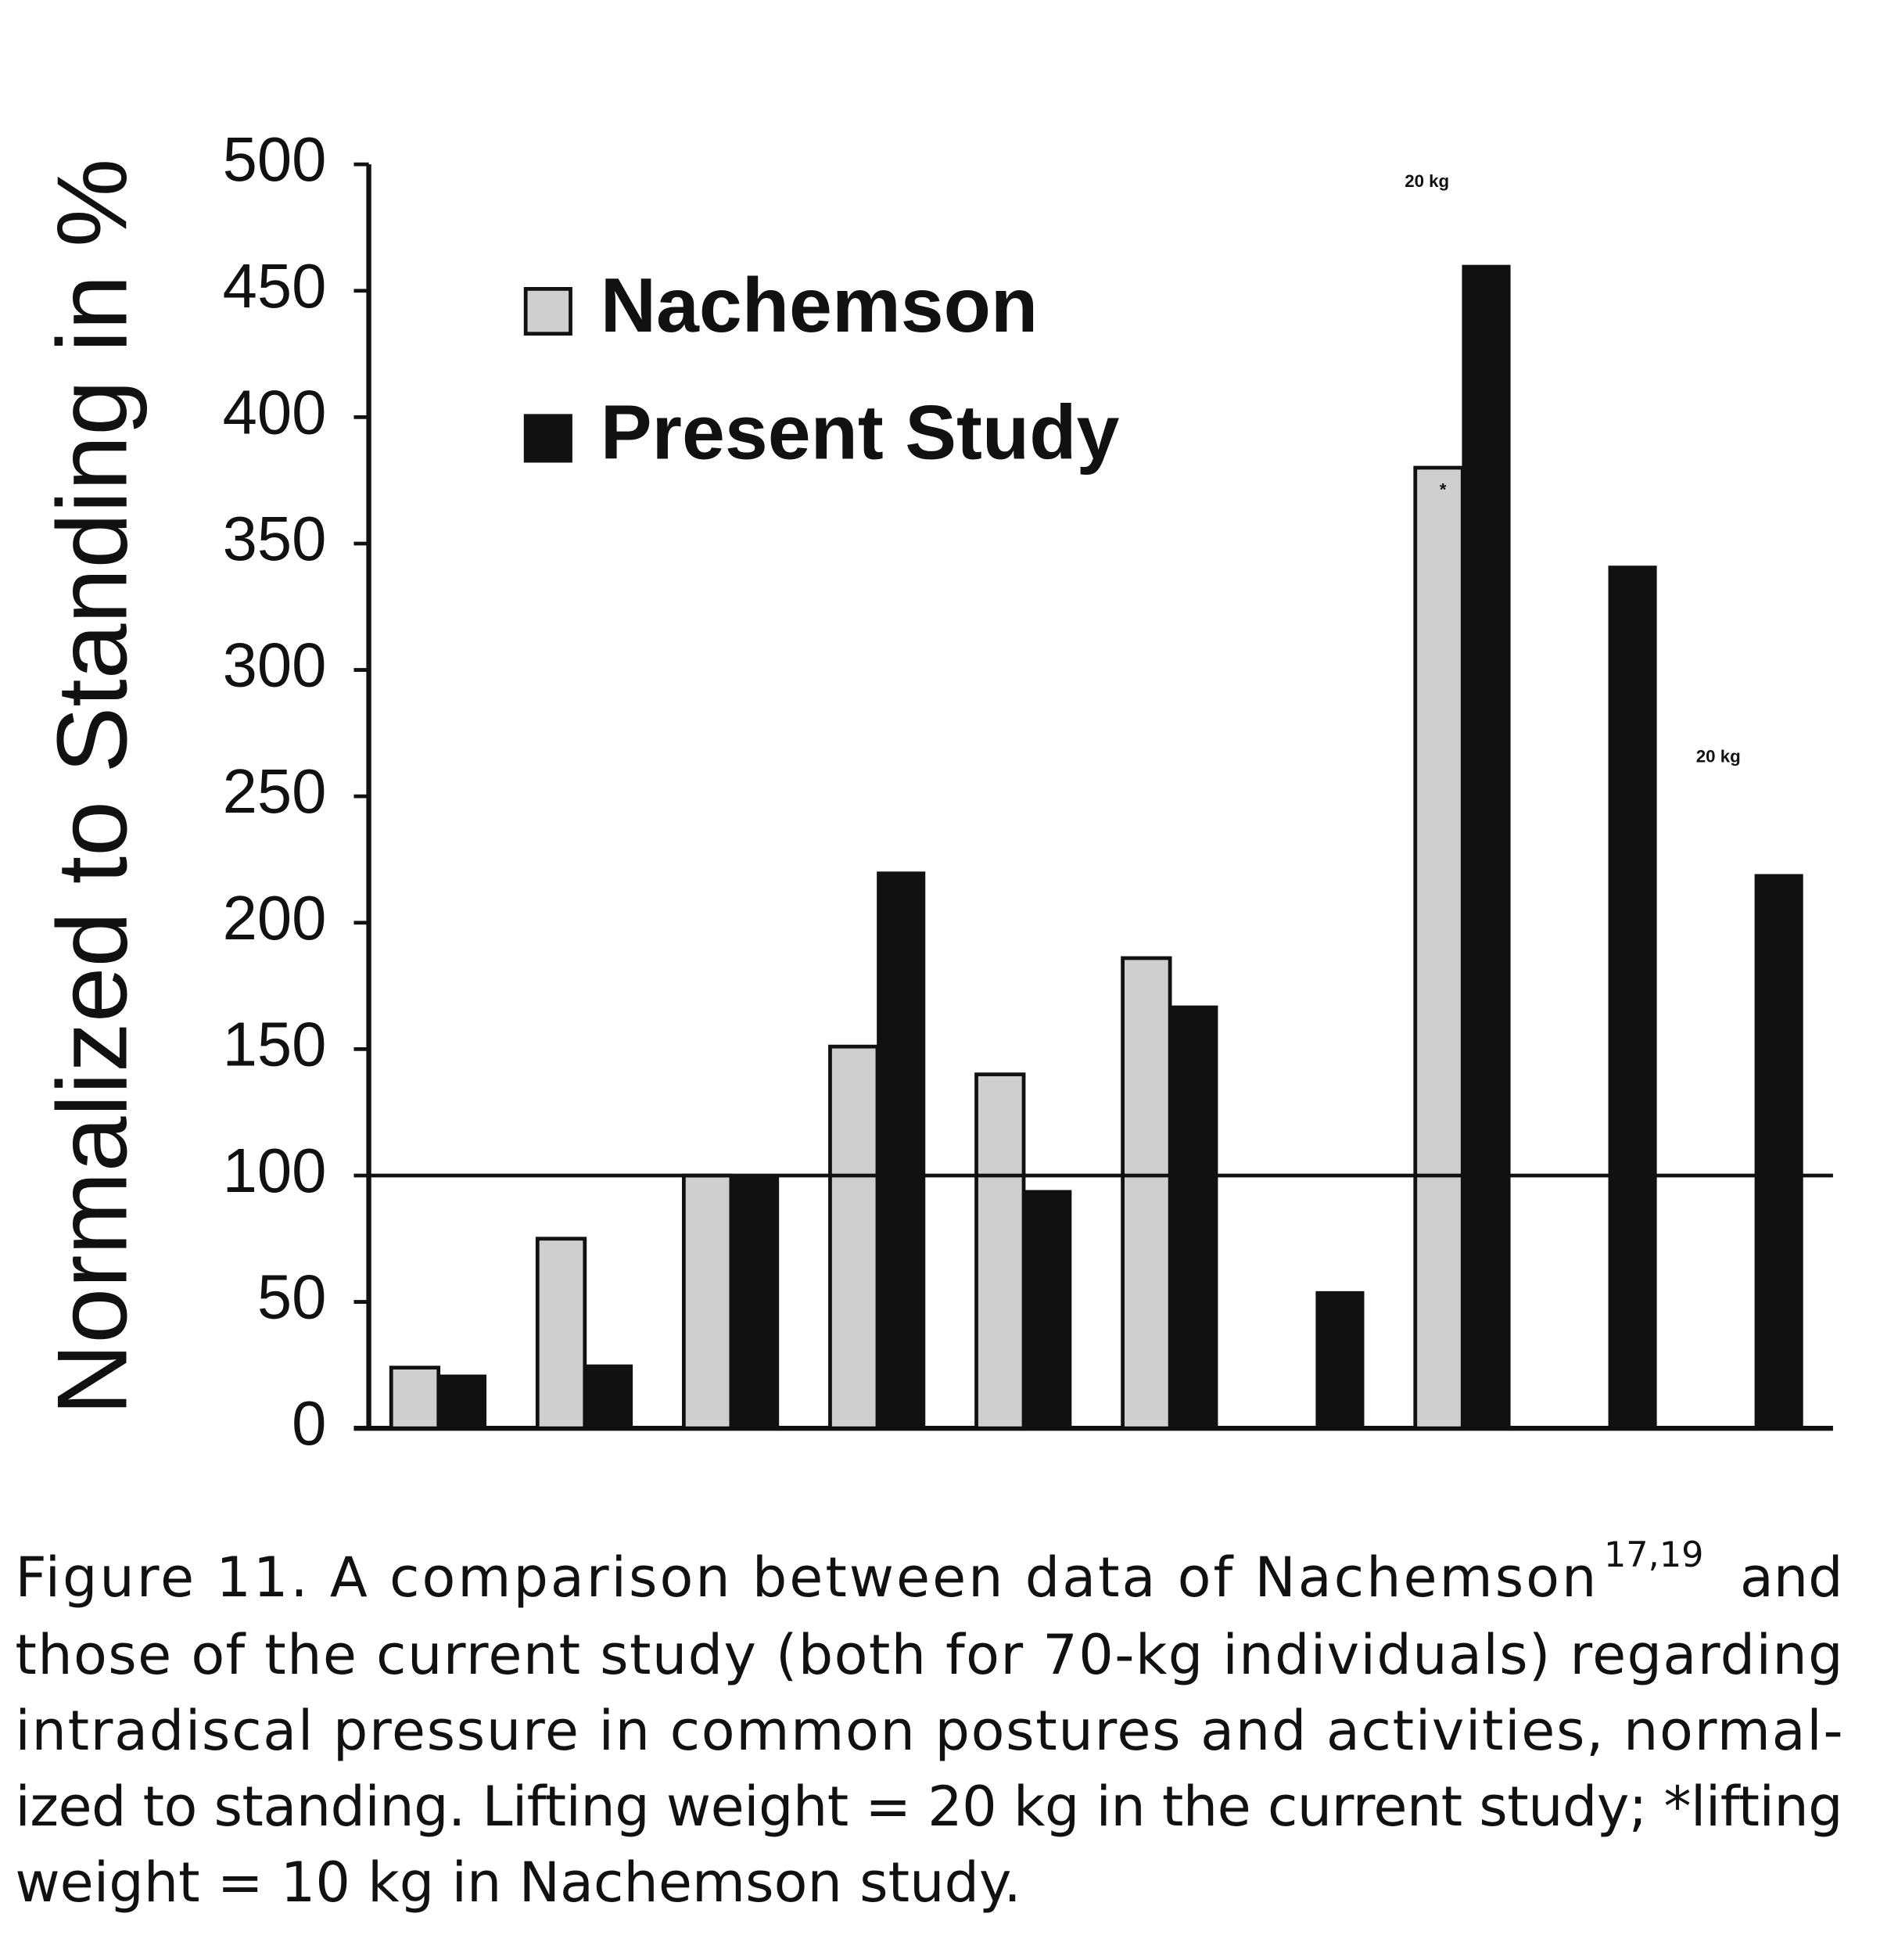 The image size is (1898, 1960). I want to click on y-tick-label: 150, so click(275, 1044).